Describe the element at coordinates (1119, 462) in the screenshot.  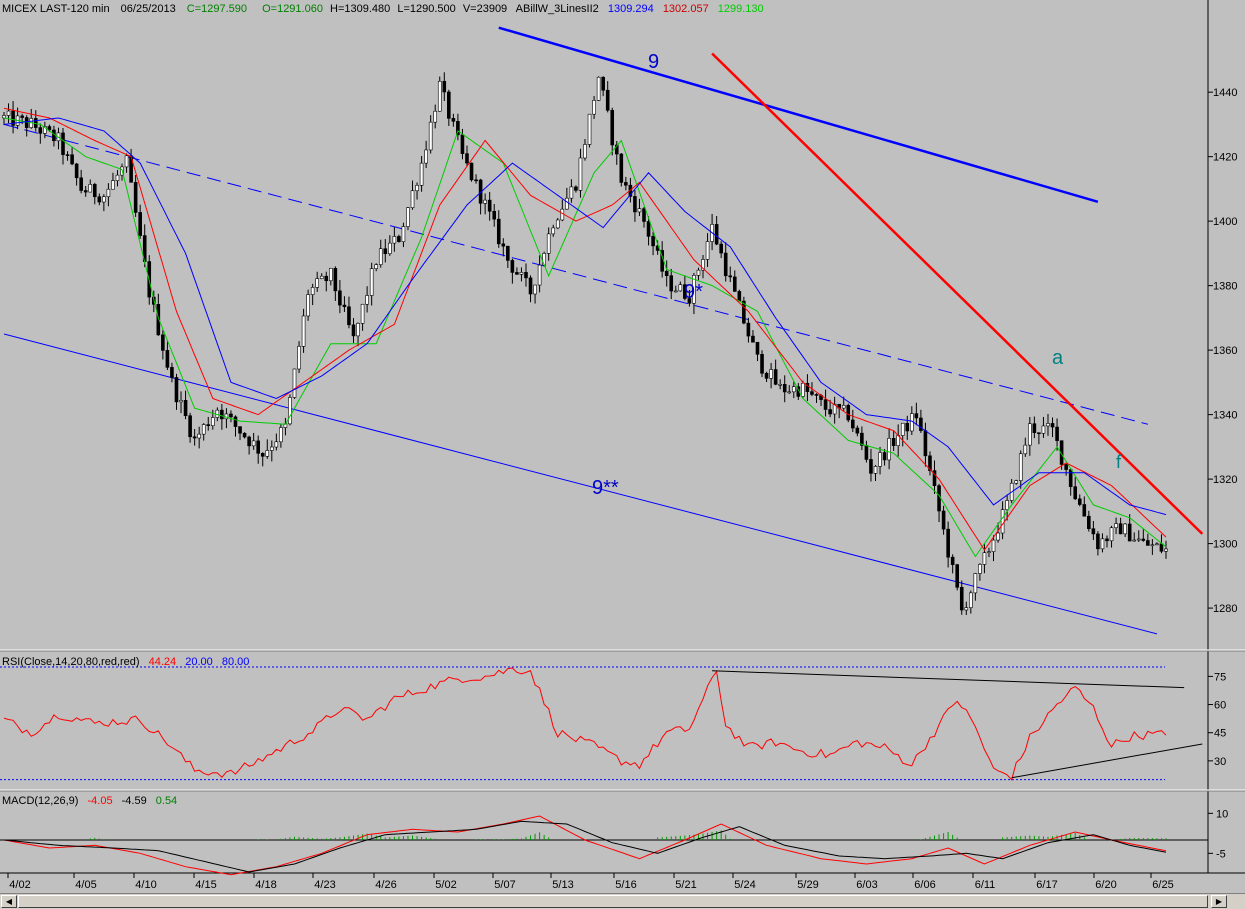
I see `wave-label-f: f` at that location.